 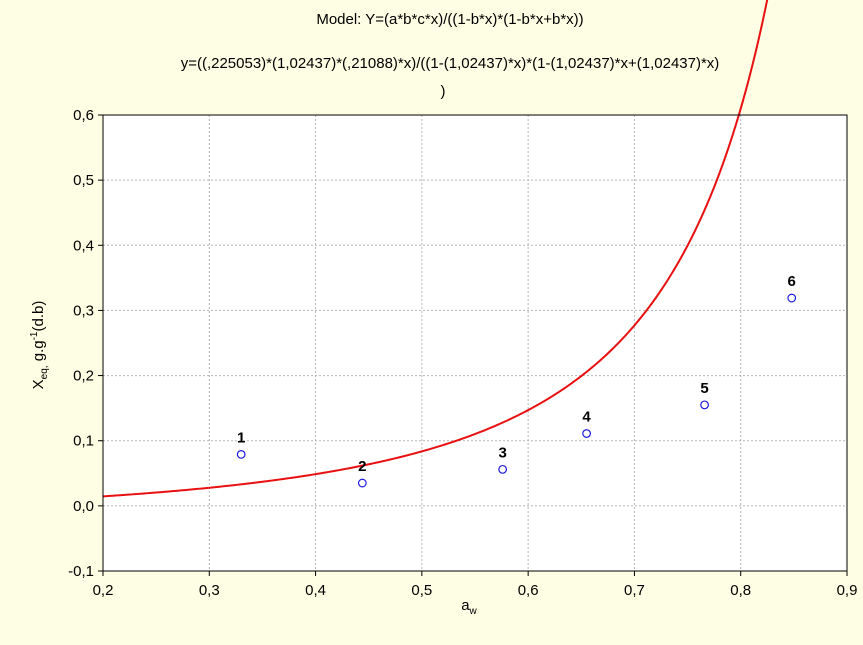 I want to click on x-tick-label: 0,8, so click(x=740, y=590).